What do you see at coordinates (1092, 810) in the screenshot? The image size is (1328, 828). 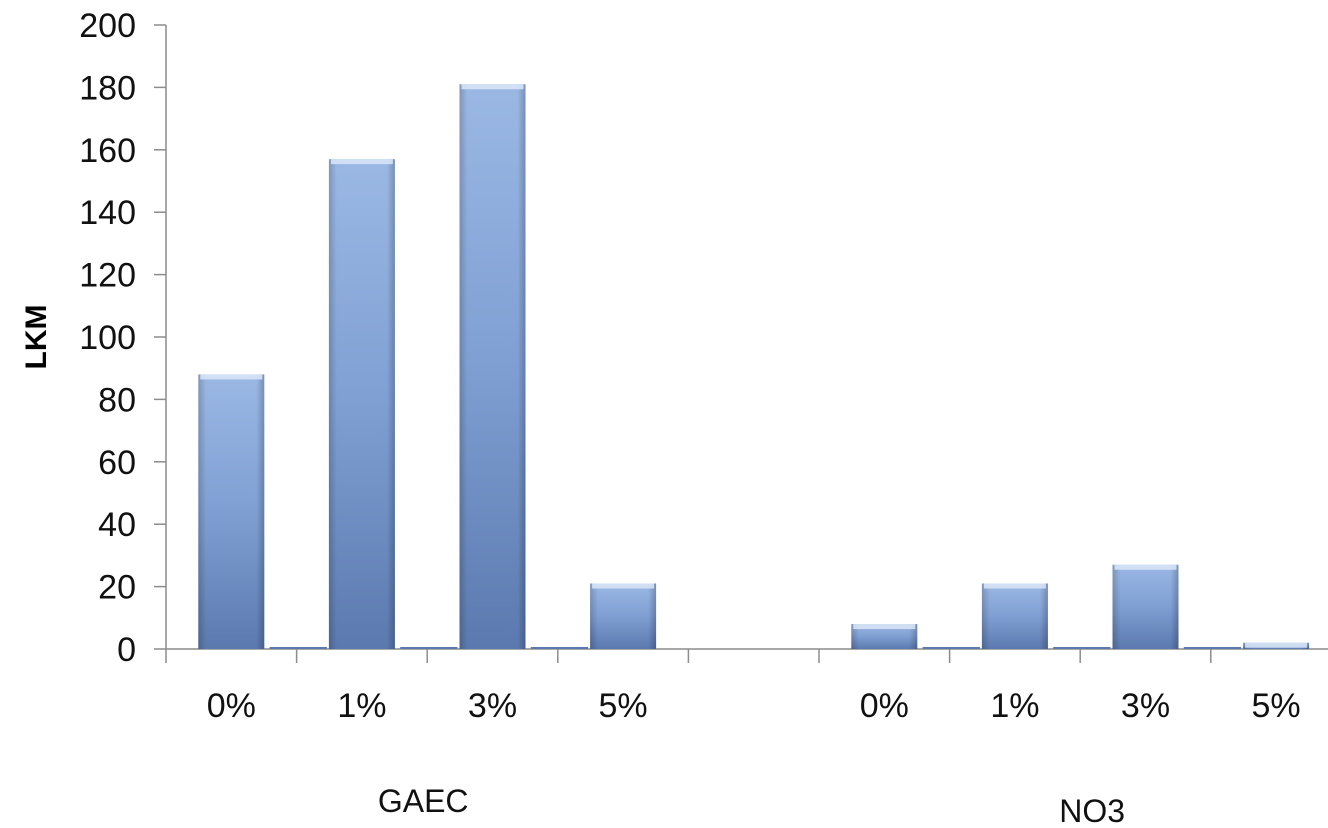 I see `group-label: NO3` at bounding box center [1092, 810].